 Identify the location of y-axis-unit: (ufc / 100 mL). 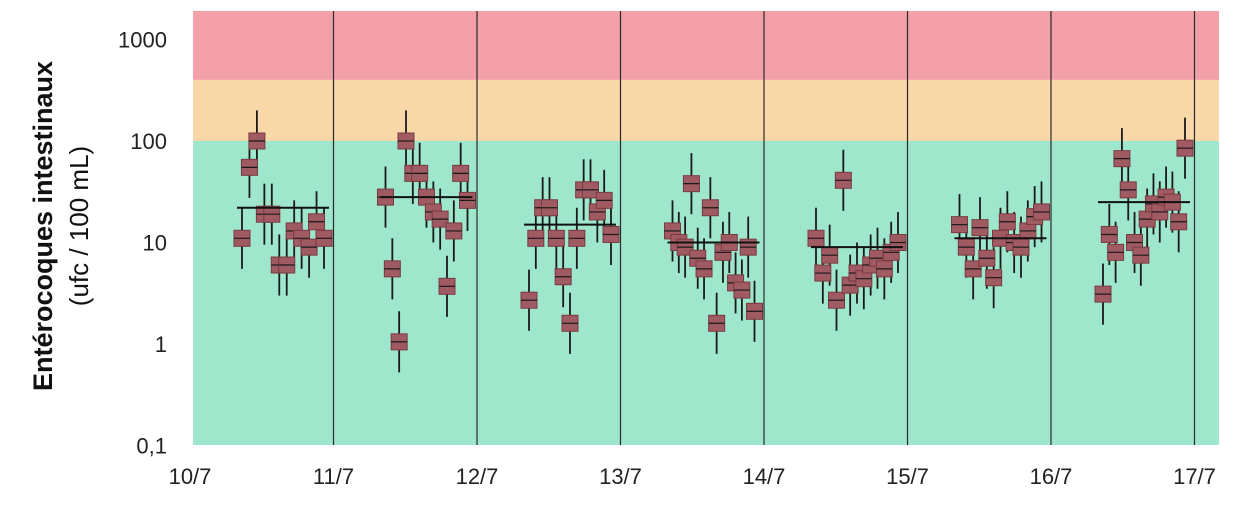
(79, 226).